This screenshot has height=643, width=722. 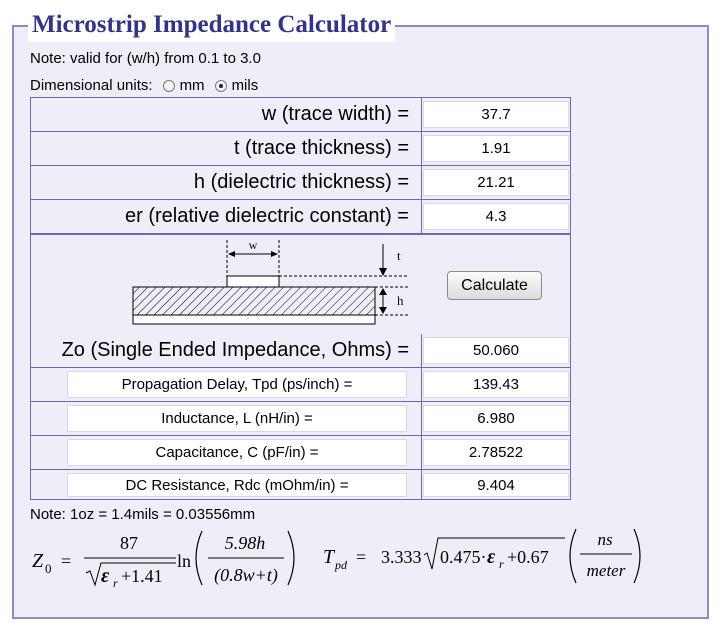 What do you see at coordinates (496, 418) in the screenshot?
I see `inductance-value: 6.980` at bounding box center [496, 418].